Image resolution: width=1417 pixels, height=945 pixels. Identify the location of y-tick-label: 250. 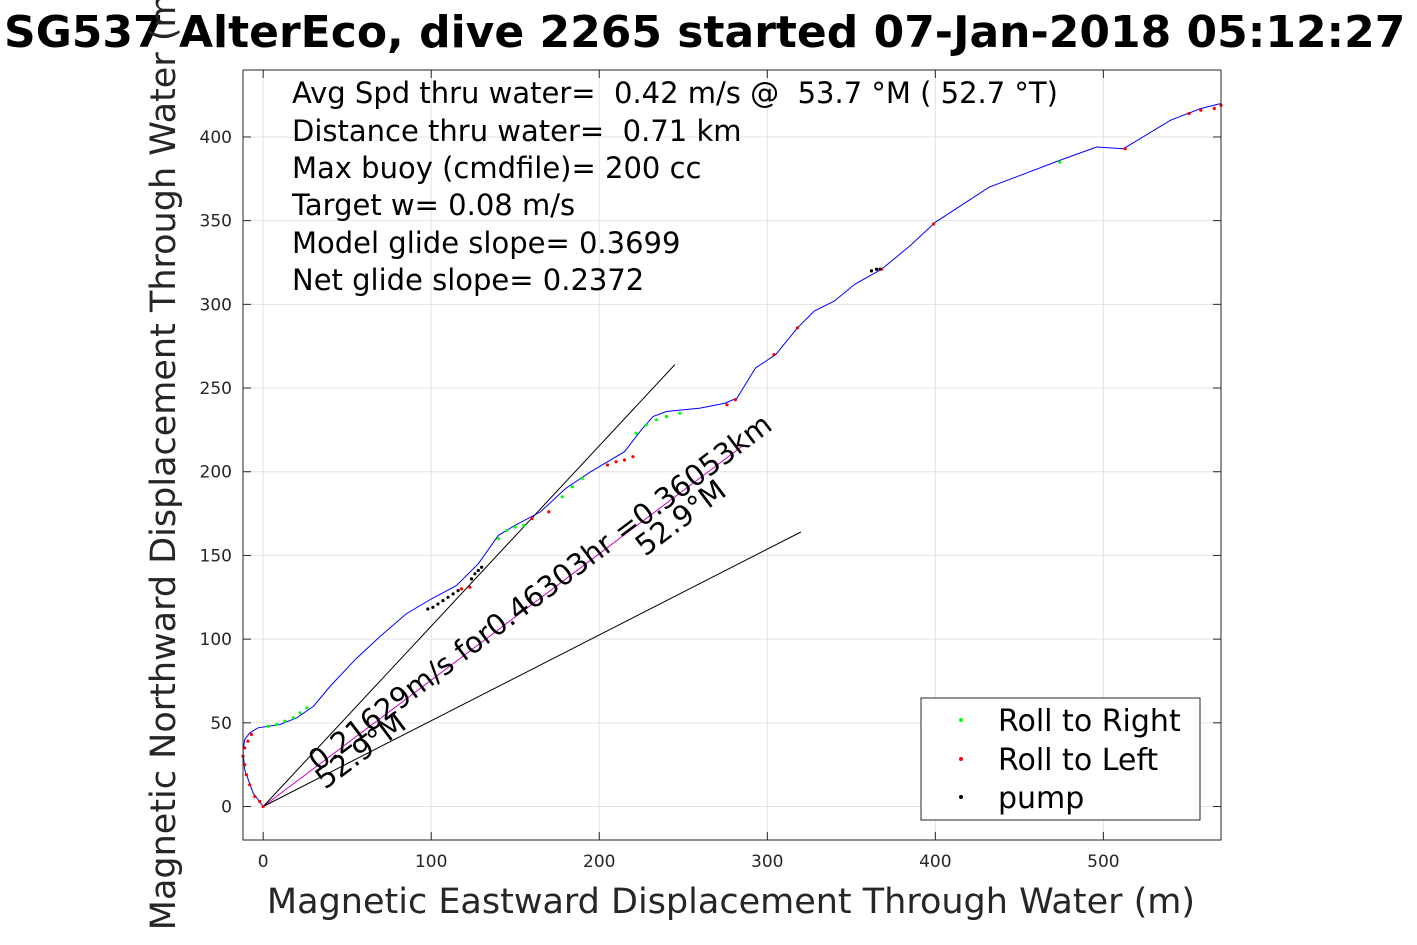
(216, 389).